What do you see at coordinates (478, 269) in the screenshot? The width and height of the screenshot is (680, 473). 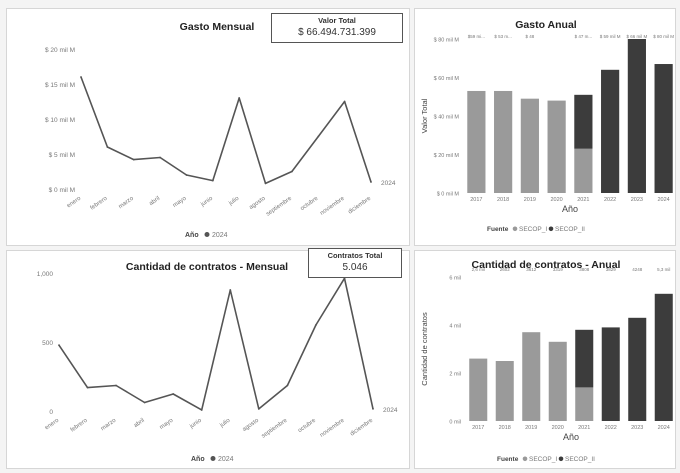 I see `data-label: 2,6 mil` at bounding box center [478, 269].